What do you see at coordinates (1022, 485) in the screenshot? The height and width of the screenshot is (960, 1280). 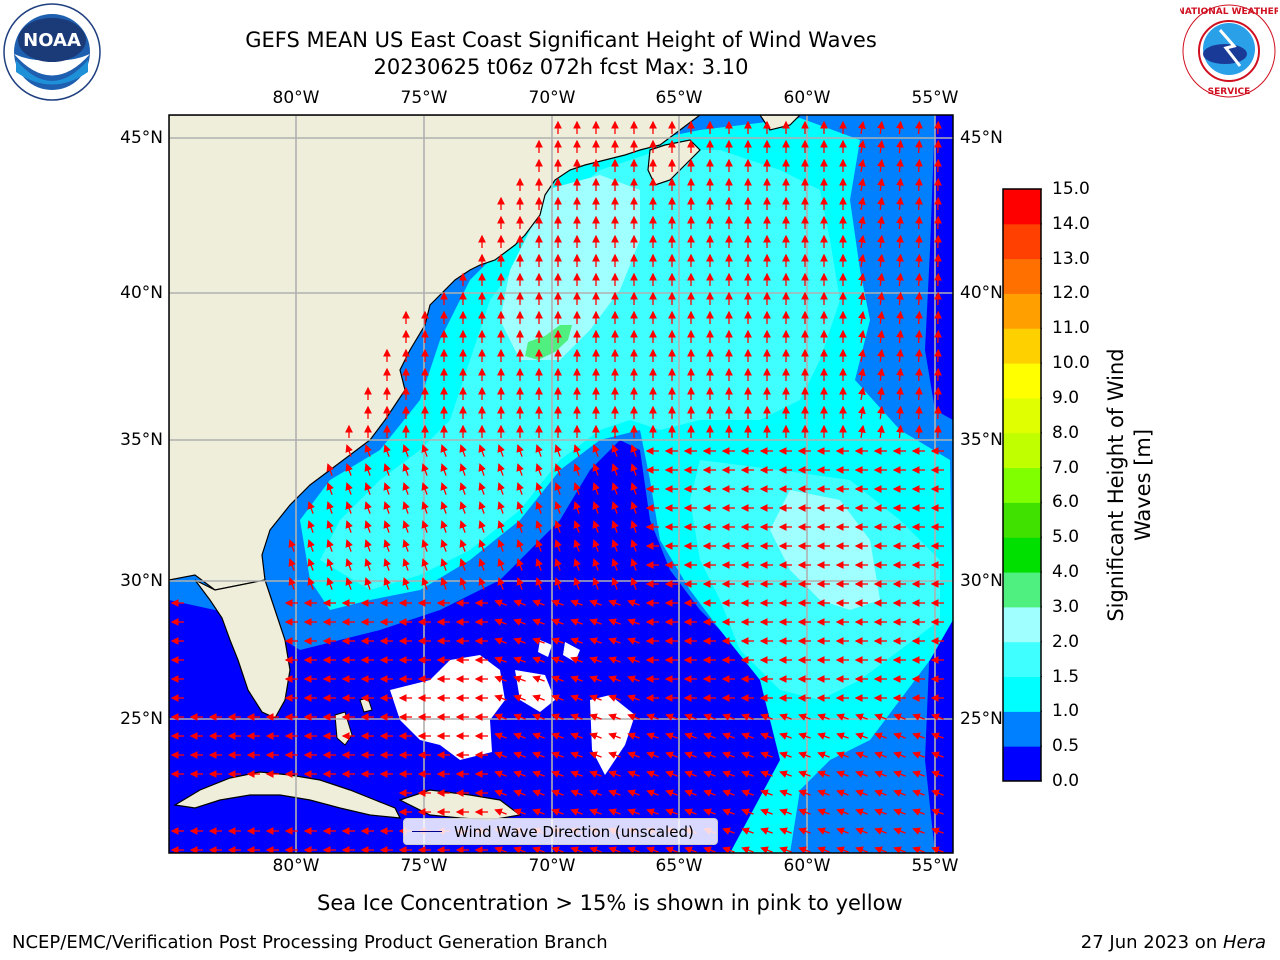 I see `colorbar` at bounding box center [1022, 485].